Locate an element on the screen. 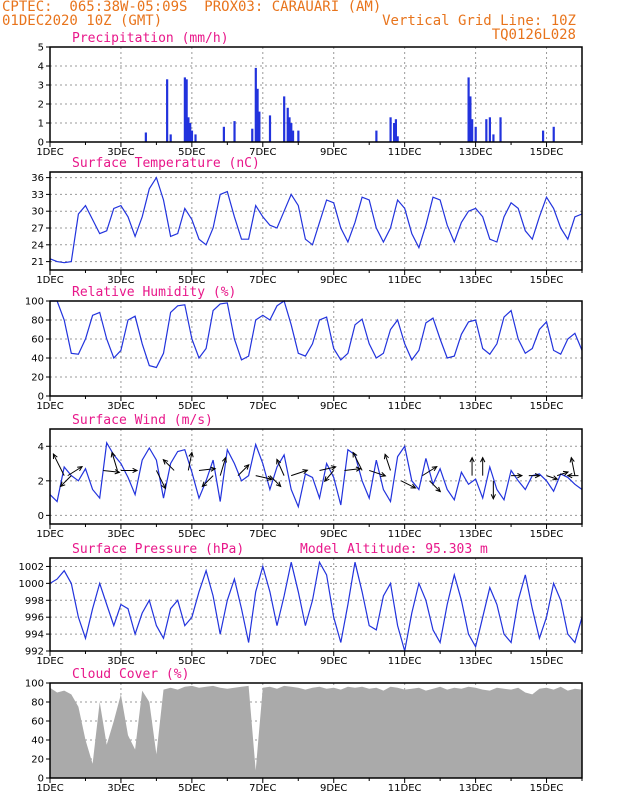  y-tick-label: 20 is located at coordinates (37, 760).